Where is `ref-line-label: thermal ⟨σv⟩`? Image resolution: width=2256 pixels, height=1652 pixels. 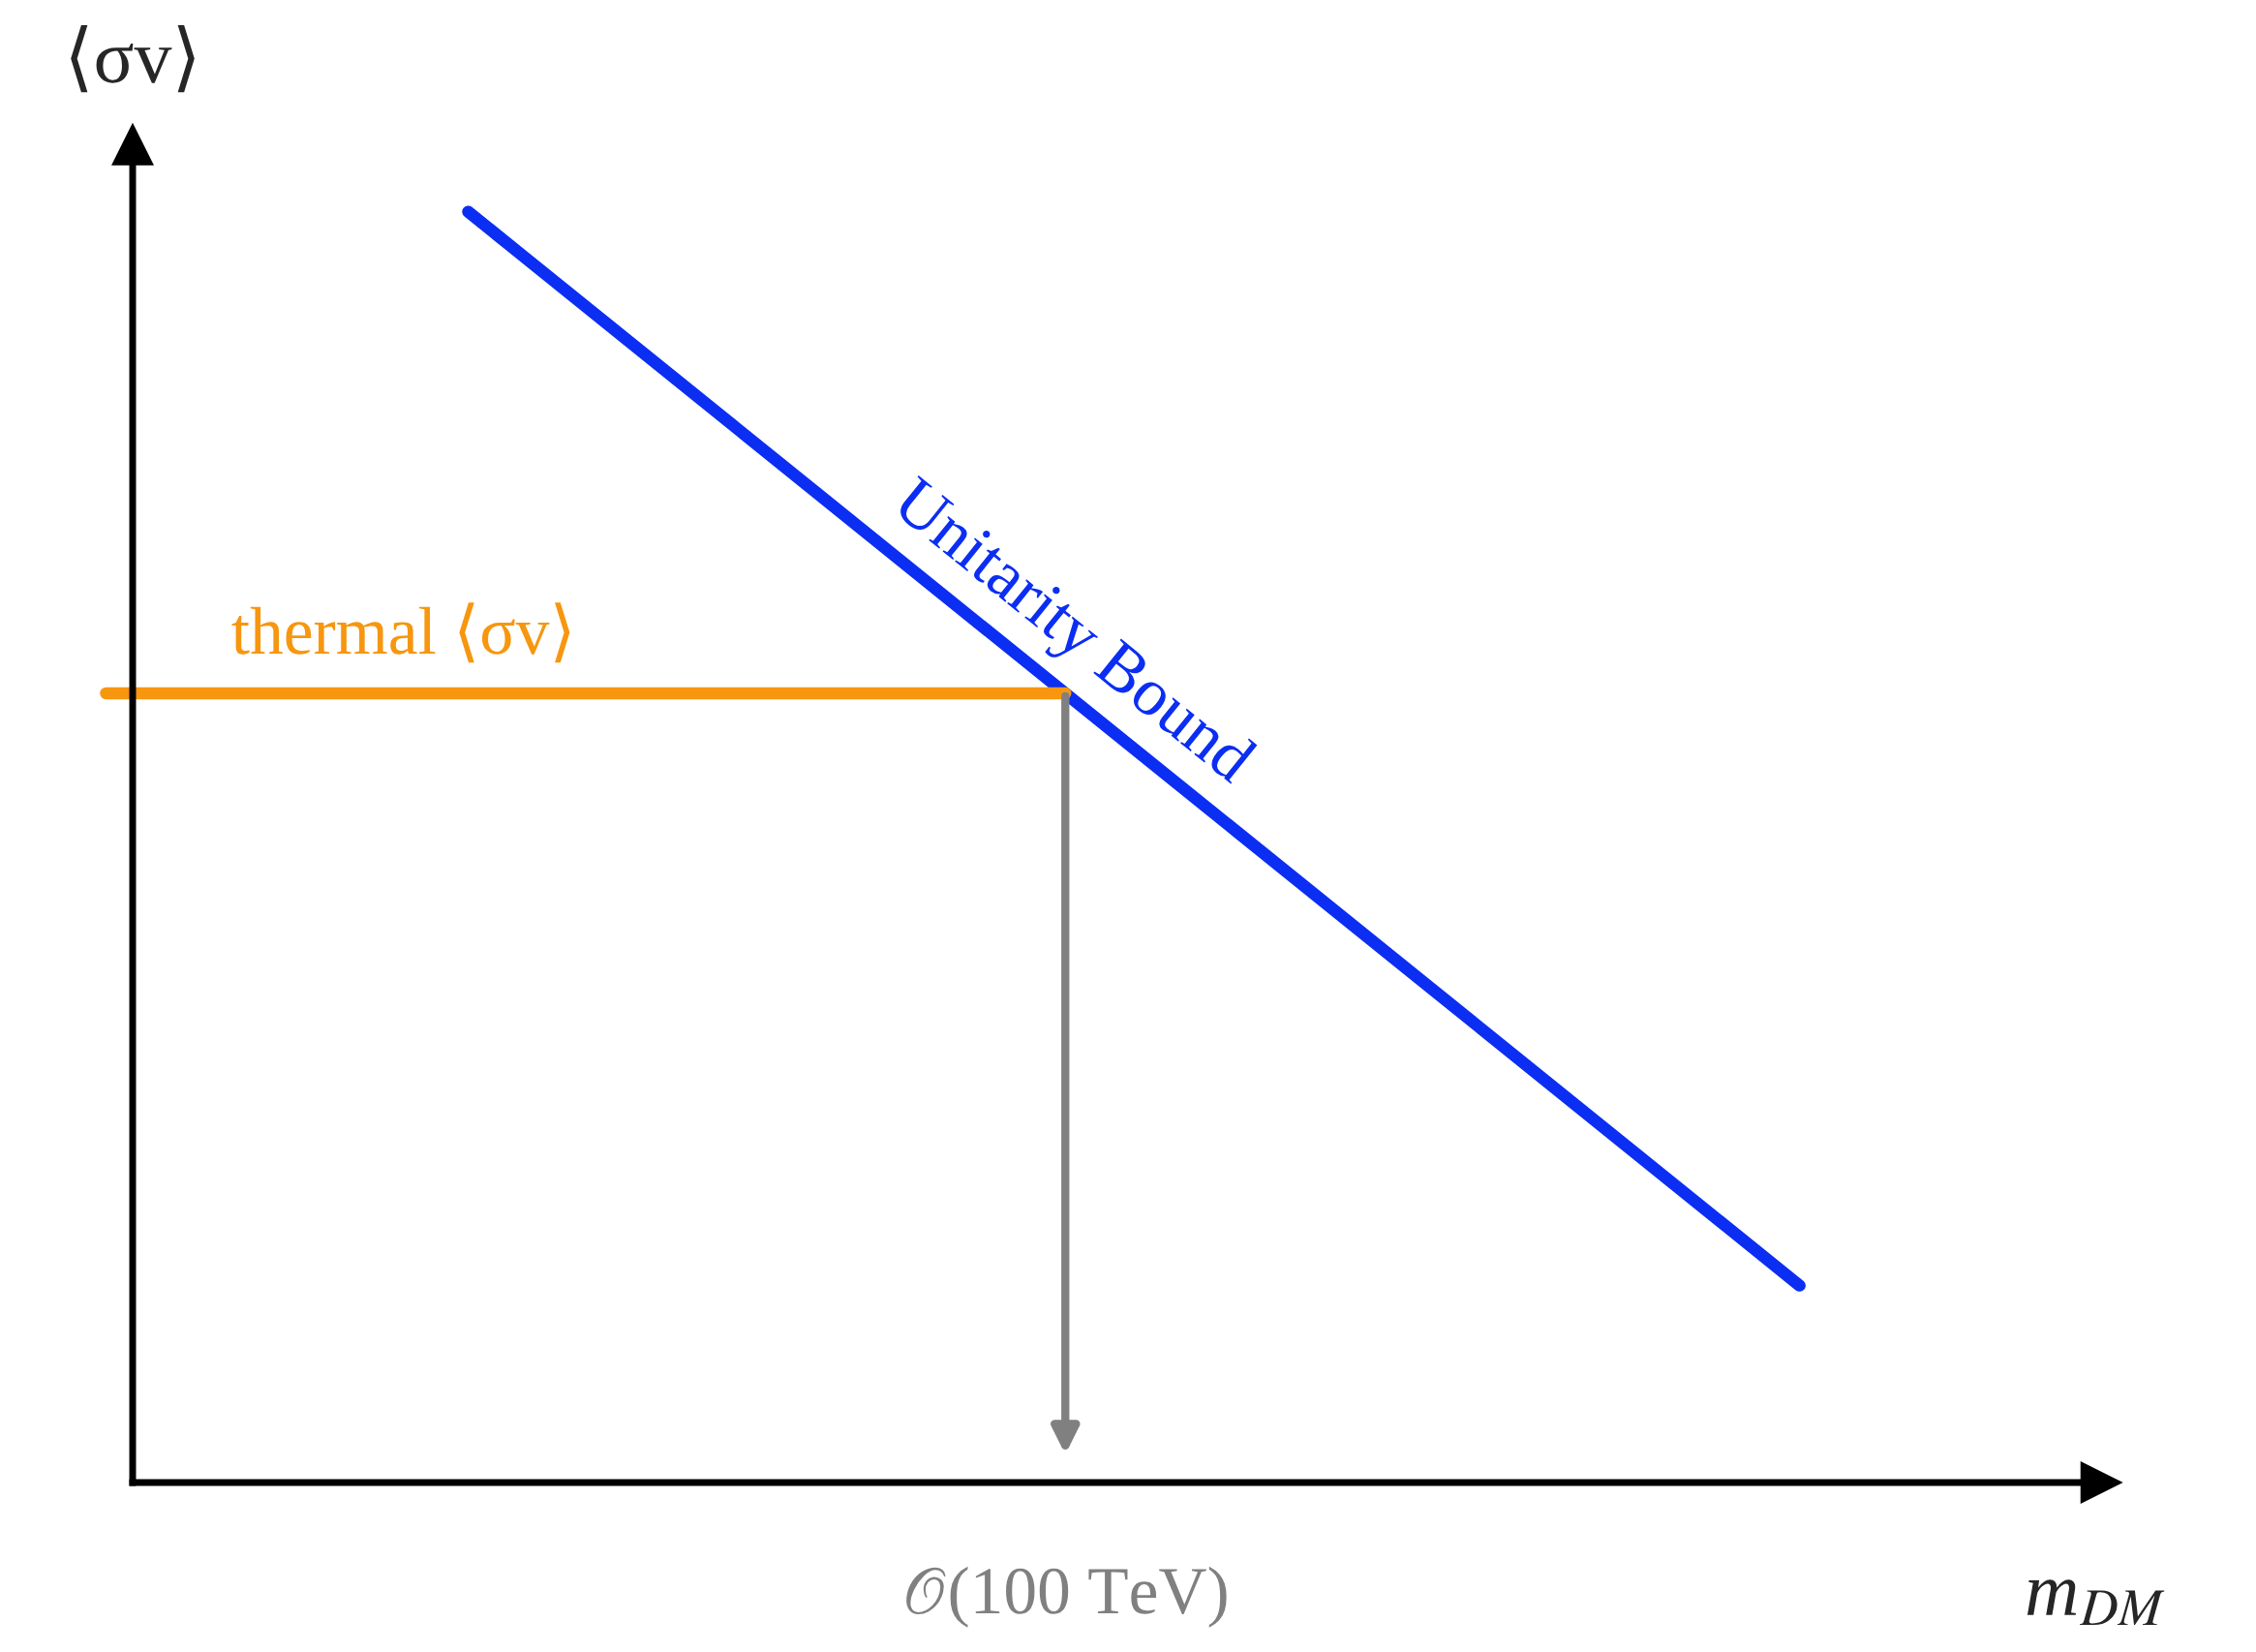
ref-line-label: thermal ⟨σv⟩ is located at coordinates (400, 632).